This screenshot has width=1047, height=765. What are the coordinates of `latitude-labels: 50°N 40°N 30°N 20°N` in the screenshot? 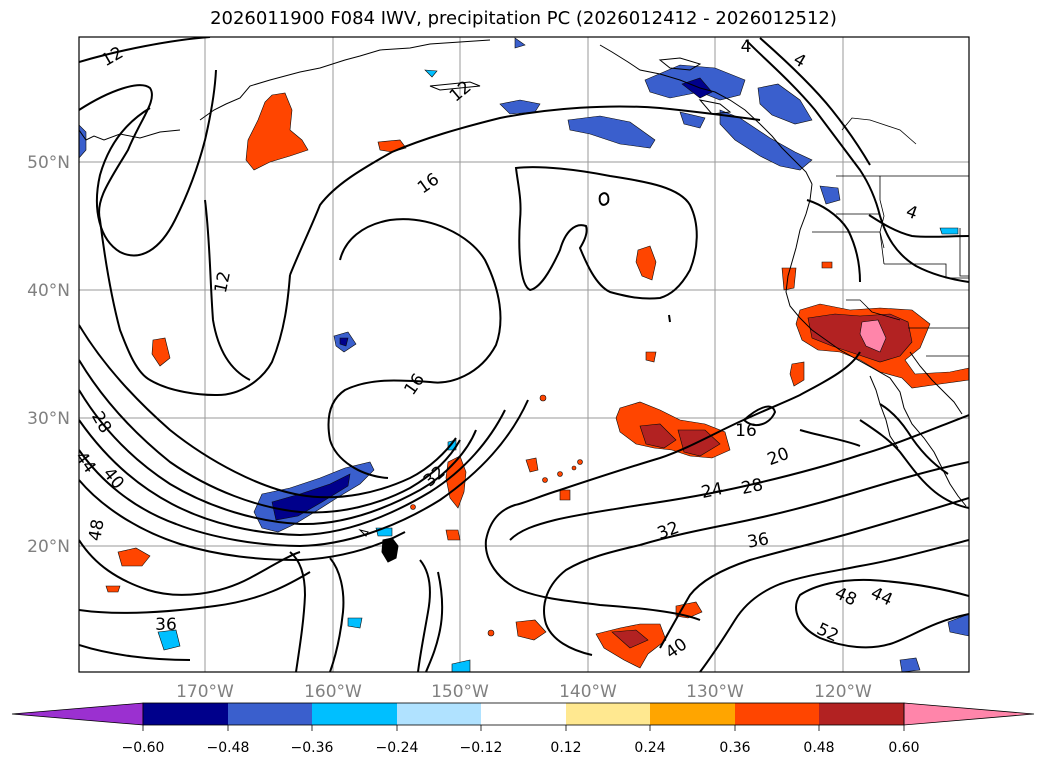 It's located at (48, 355).